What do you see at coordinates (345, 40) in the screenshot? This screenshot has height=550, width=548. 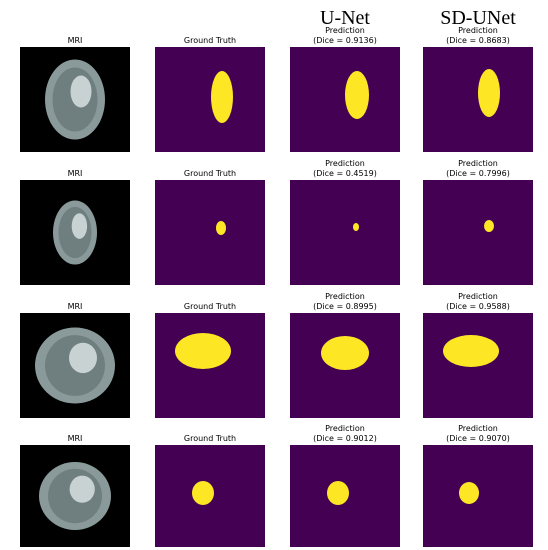 I see `dice-score: (Dice = 0.9136)` at bounding box center [345, 40].